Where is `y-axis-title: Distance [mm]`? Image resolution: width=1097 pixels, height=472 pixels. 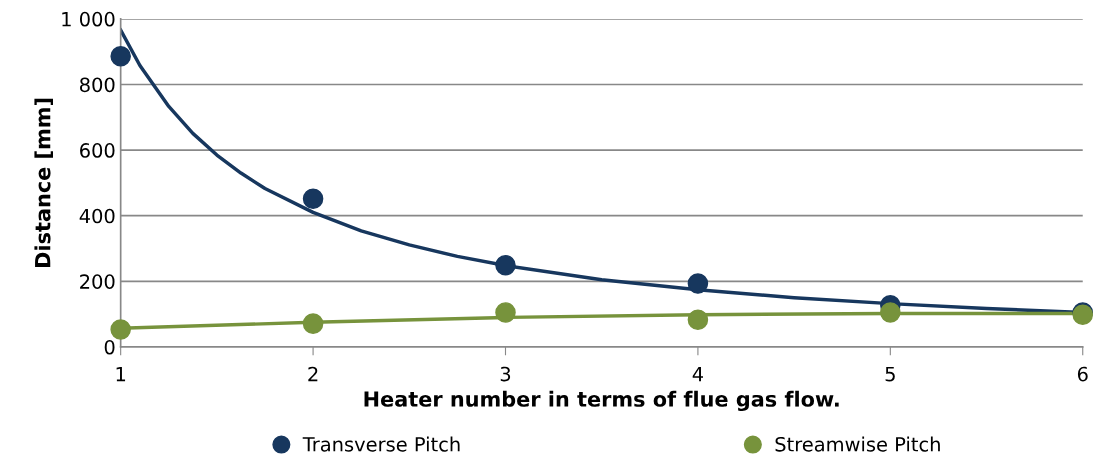 y-axis-title: Distance [mm] is located at coordinates (43, 182).